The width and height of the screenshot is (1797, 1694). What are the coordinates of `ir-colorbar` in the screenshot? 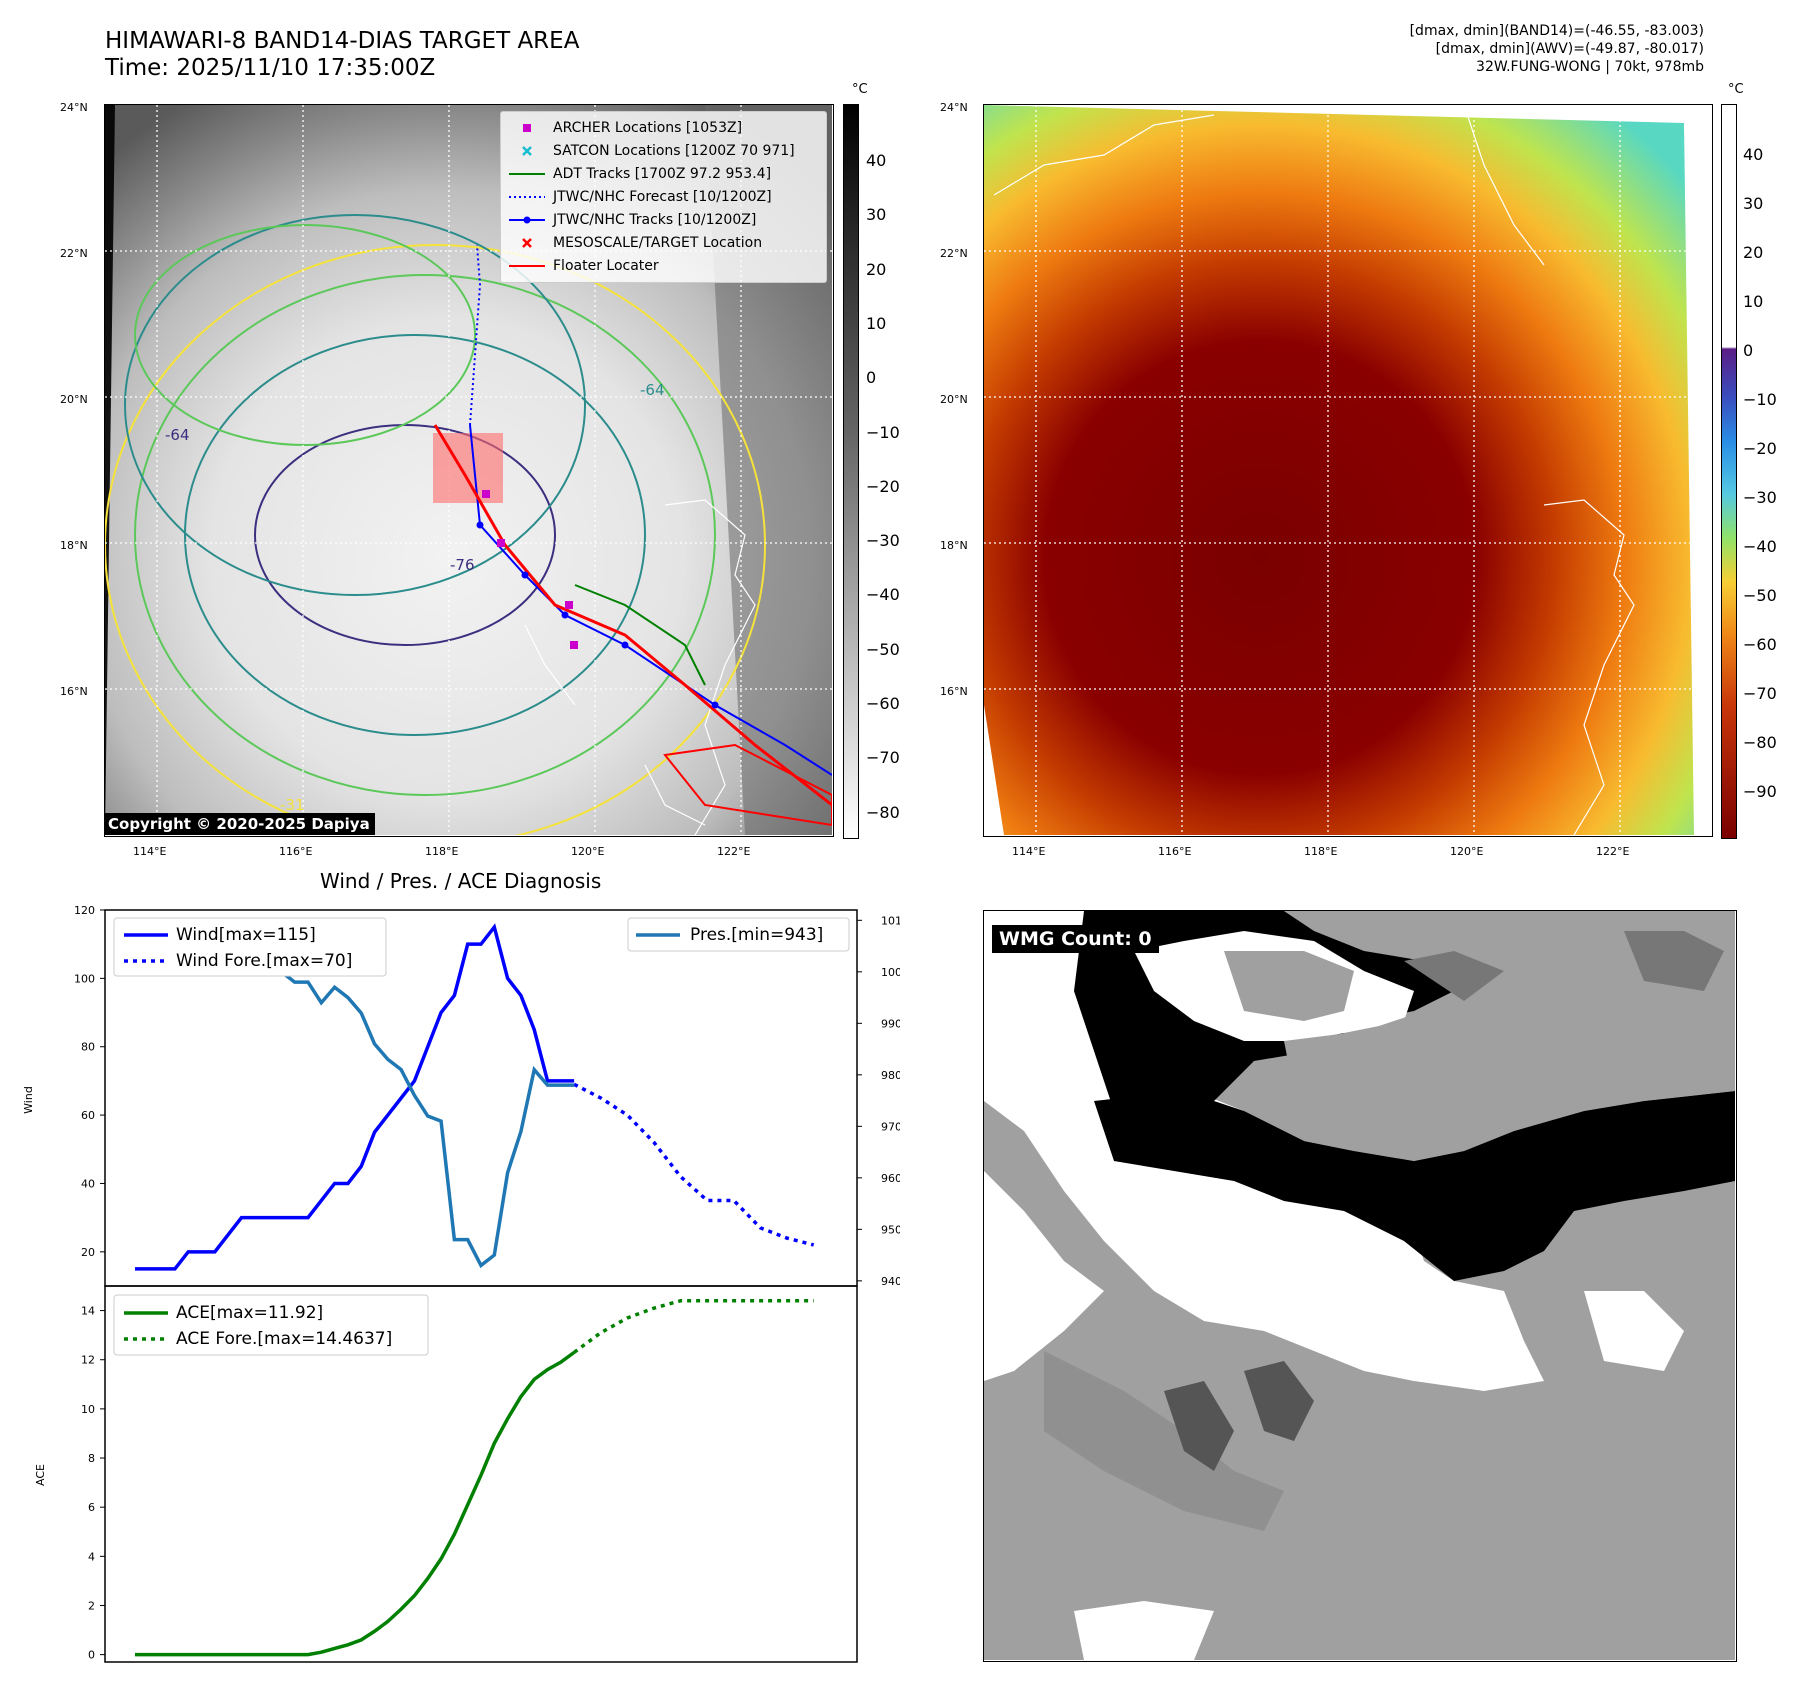 It's located at (851, 471).